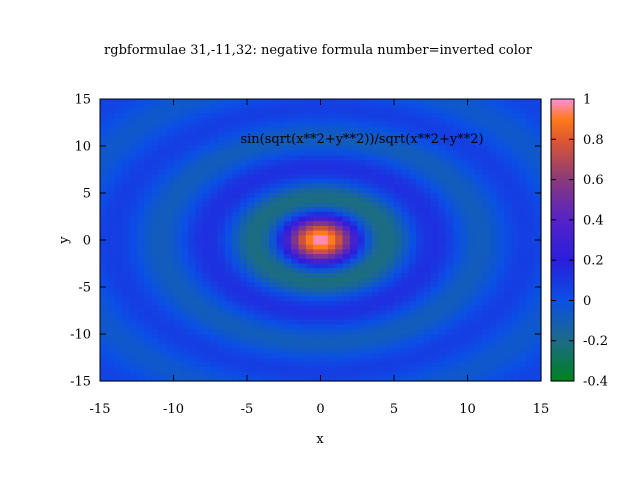 Image resolution: width=640 pixels, height=480 pixels. Describe the element at coordinates (247, 409) in the screenshot. I see `x-tick-label: -5` at that location.